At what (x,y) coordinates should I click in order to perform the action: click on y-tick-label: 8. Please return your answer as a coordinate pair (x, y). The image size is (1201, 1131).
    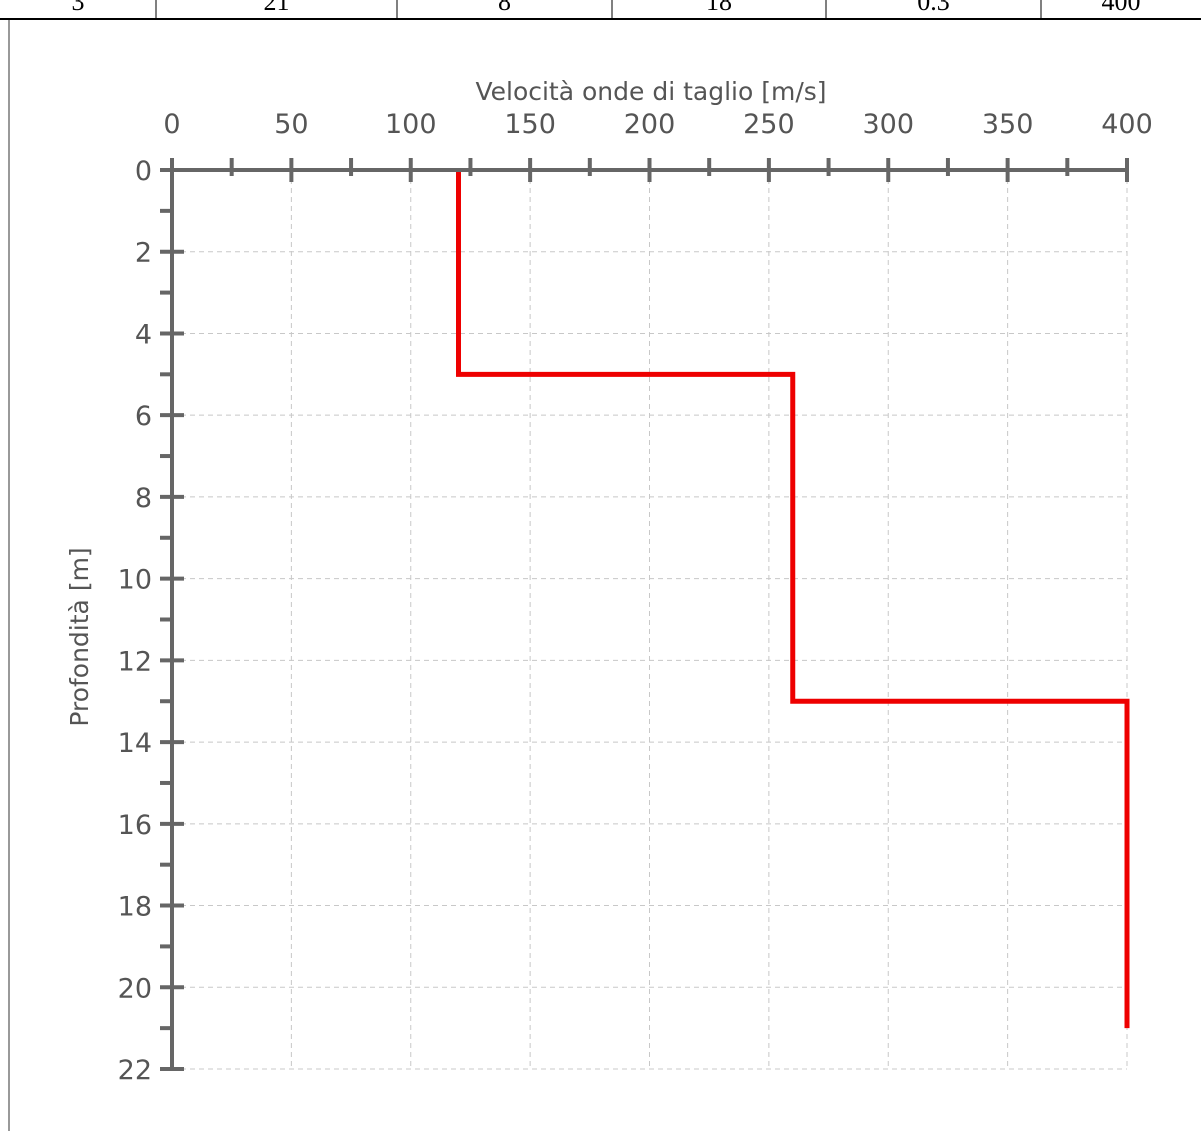
    Looking at the image, I should click on (143, 498).